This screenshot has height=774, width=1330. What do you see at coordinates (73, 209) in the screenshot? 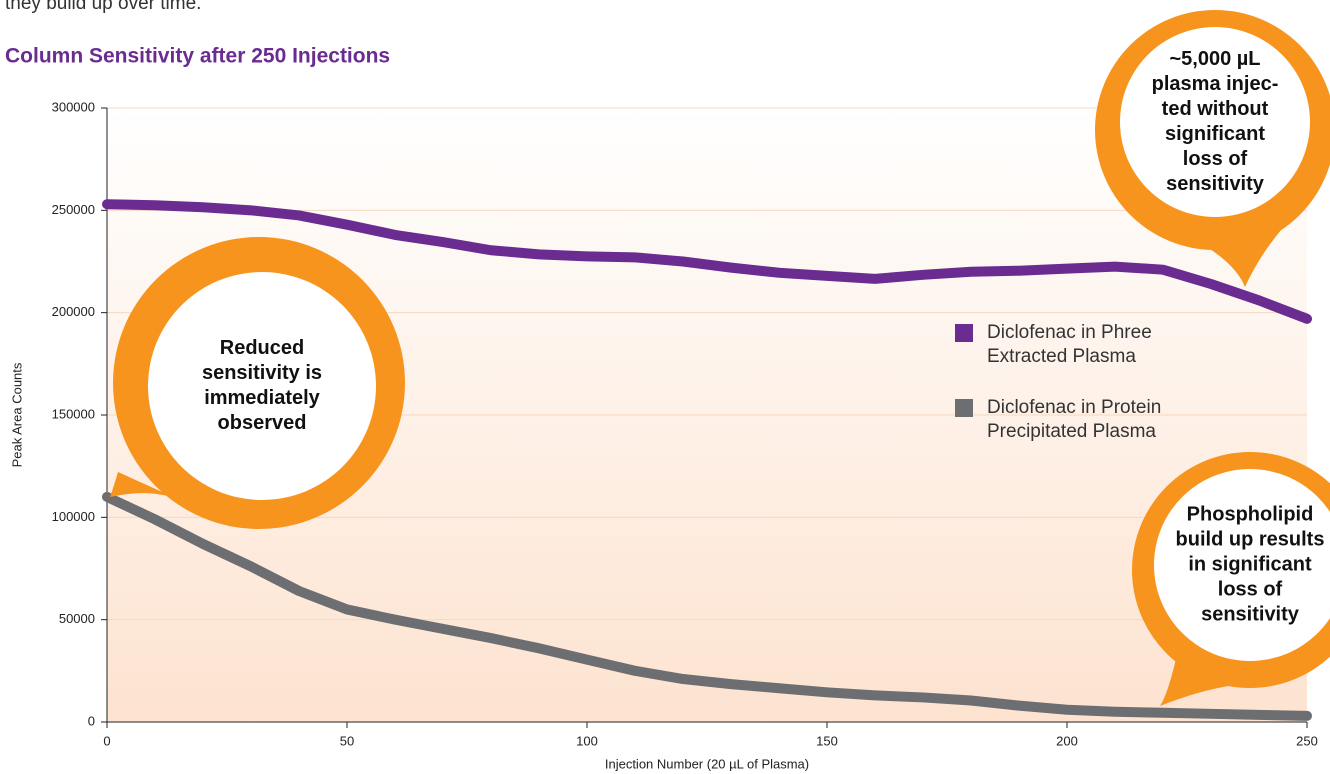
I see `y-tick-label: 250000` at bounding box center [73, 209].